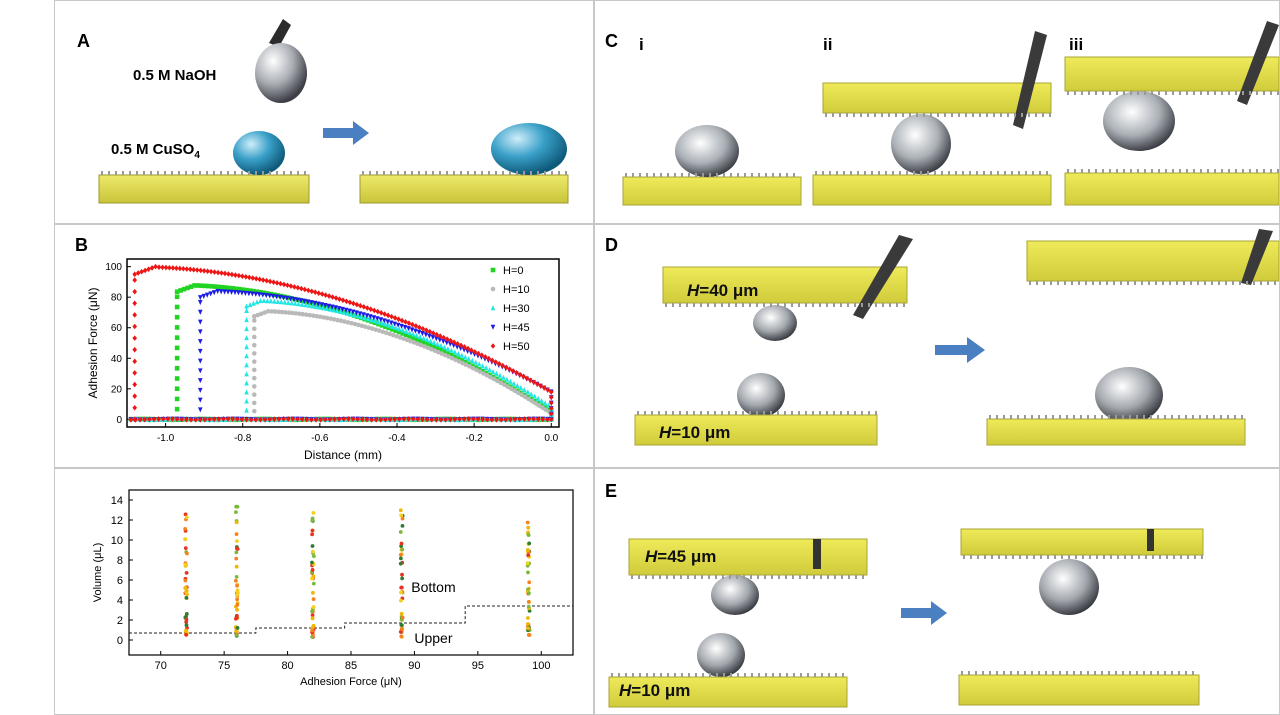 The width and height of the screenshot is (1280, 715). What do you see at coordinates (727, 675) in the screenshot?
I see `pillars-e-bottom` at bounding box center [727, 675].